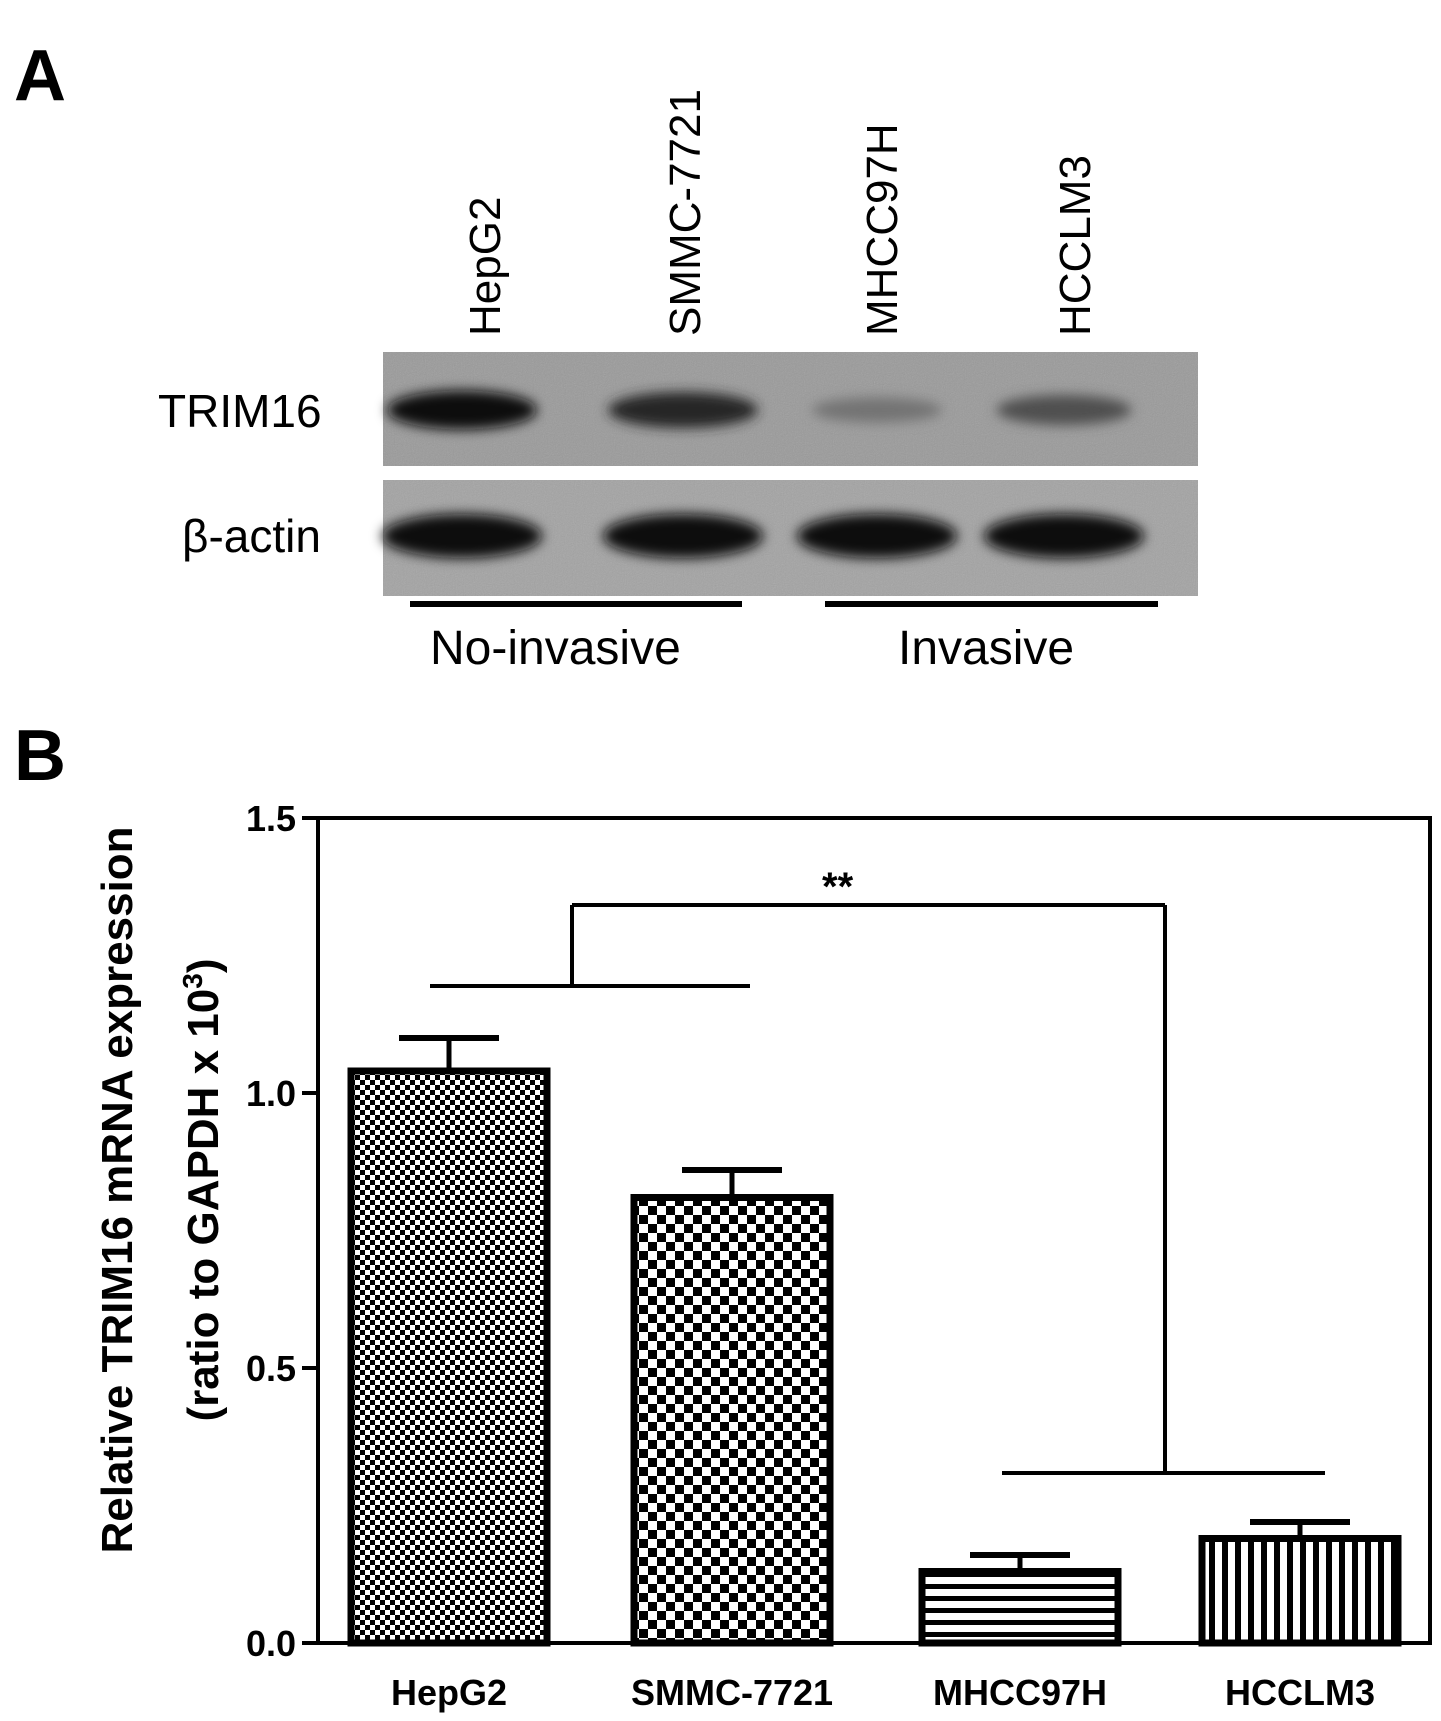 Image resolution: width=1441 pixels, height=1721 pixels. I want to click on y-tick-label: 0.0, so click(271, 1643).